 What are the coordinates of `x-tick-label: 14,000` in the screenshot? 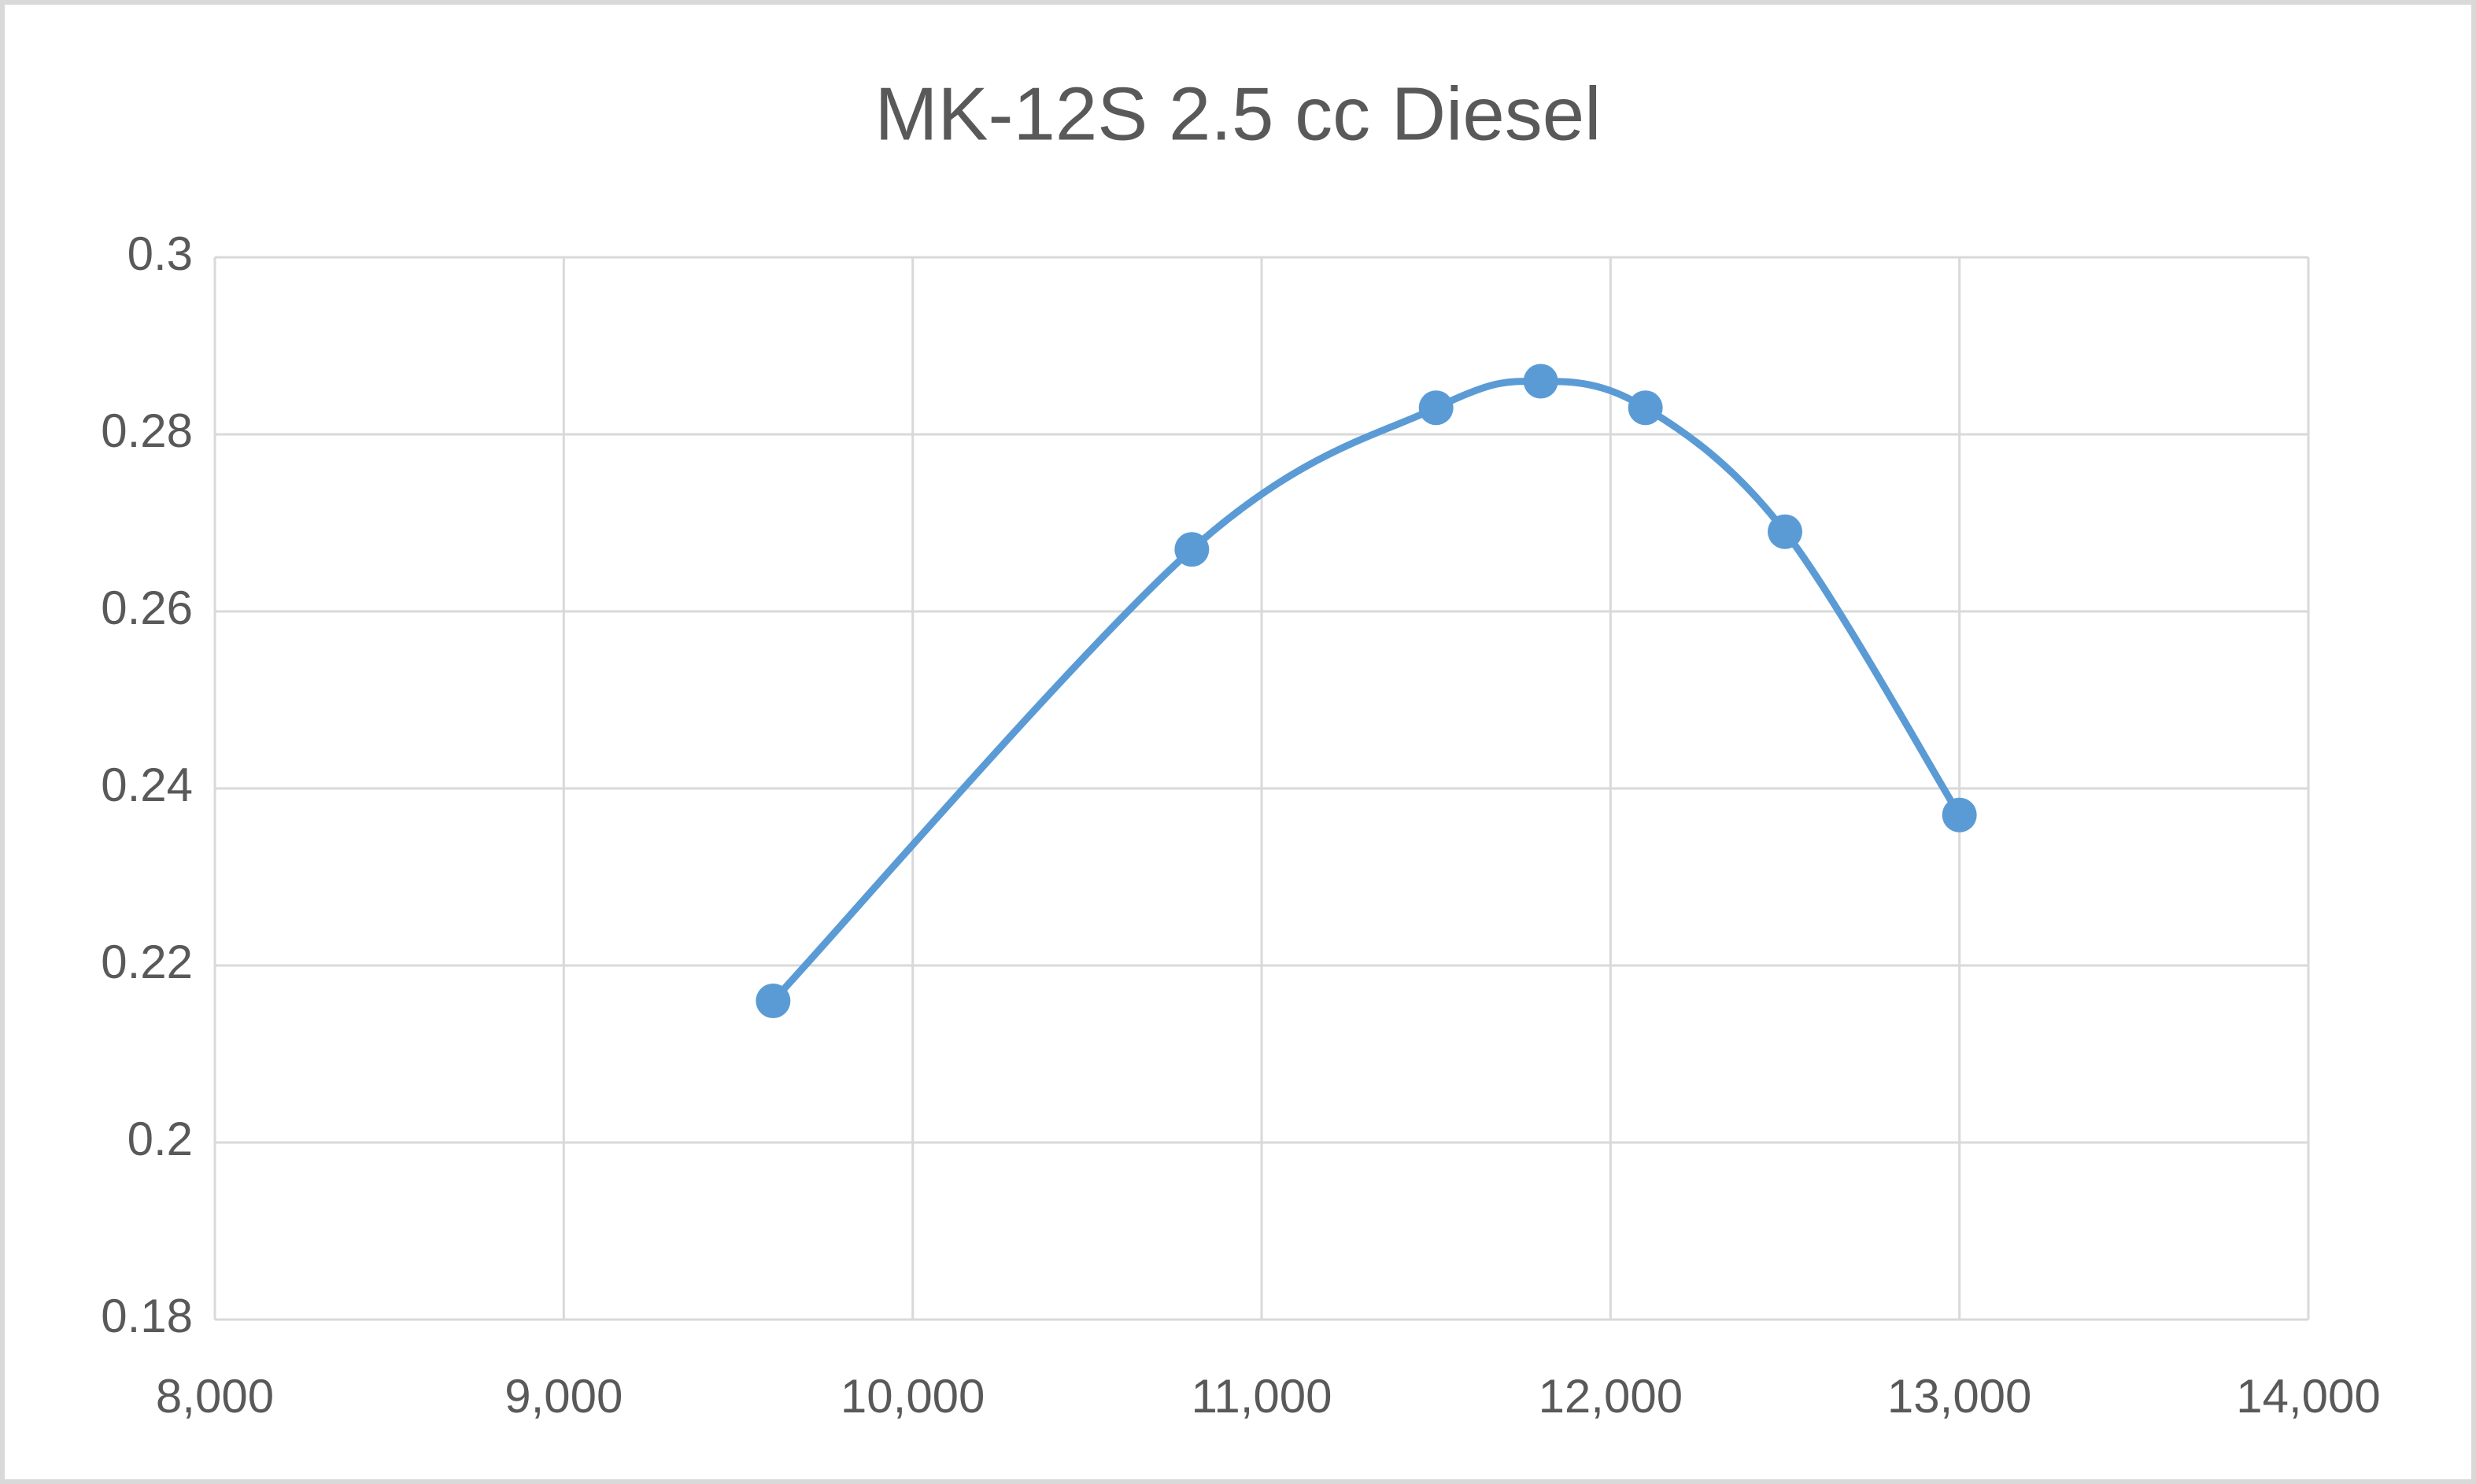 It's located at (2308, 1396).